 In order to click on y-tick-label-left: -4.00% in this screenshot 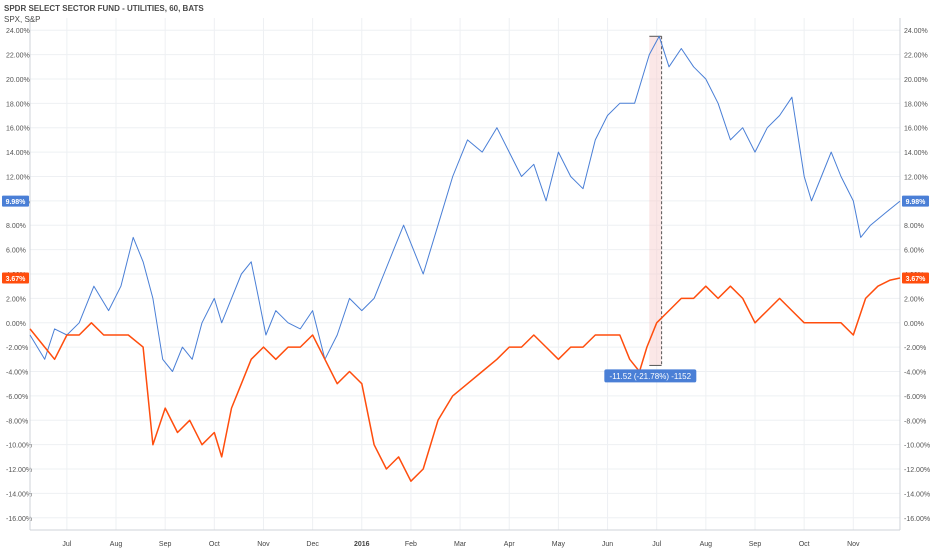, I will do `click(17, 373)`.